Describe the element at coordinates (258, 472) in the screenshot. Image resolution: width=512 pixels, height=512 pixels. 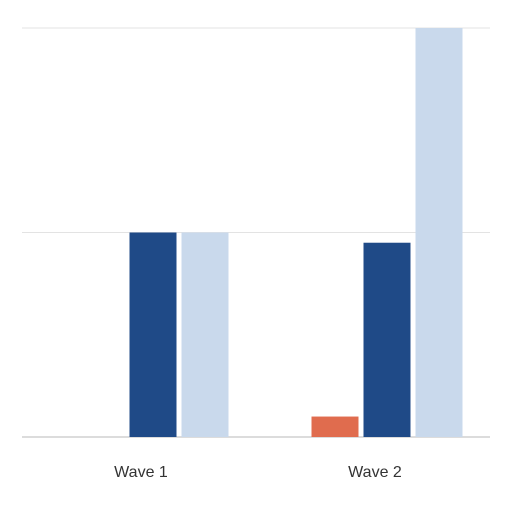
I see `x-axis: Wave 1 Wave 2` at that location.